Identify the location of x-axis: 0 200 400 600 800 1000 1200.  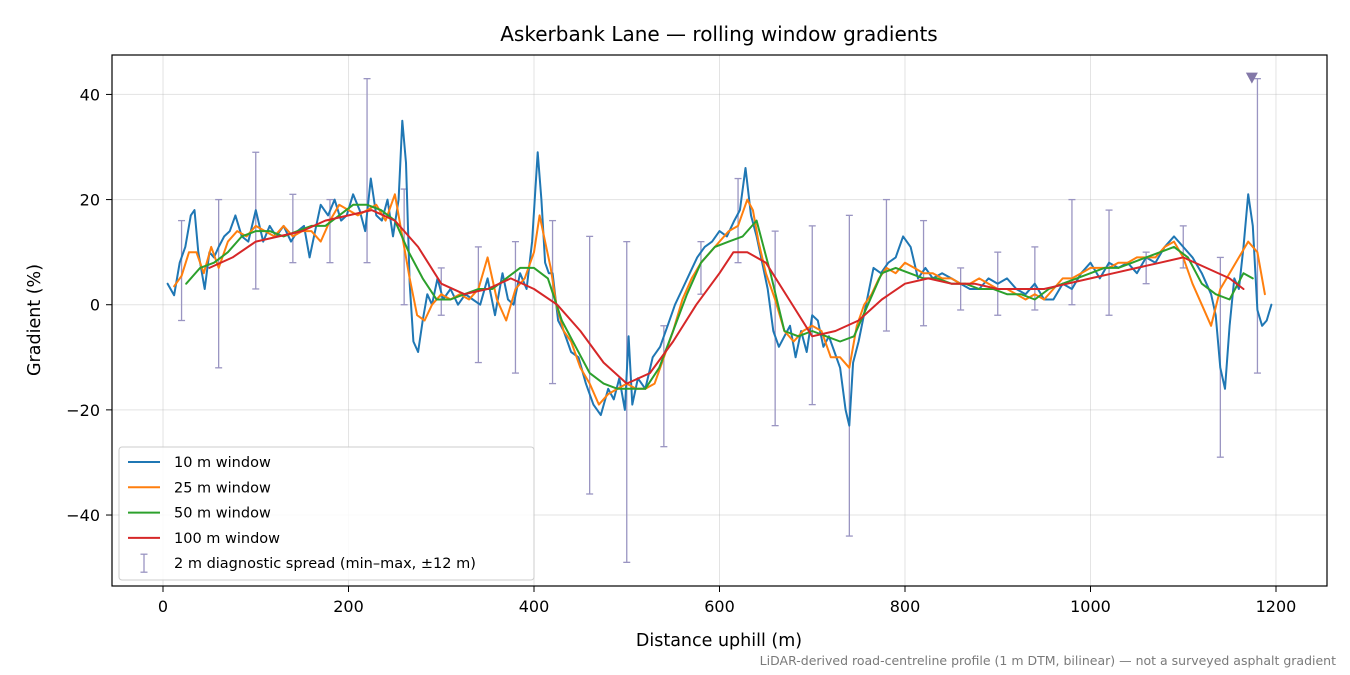
(727, 601).